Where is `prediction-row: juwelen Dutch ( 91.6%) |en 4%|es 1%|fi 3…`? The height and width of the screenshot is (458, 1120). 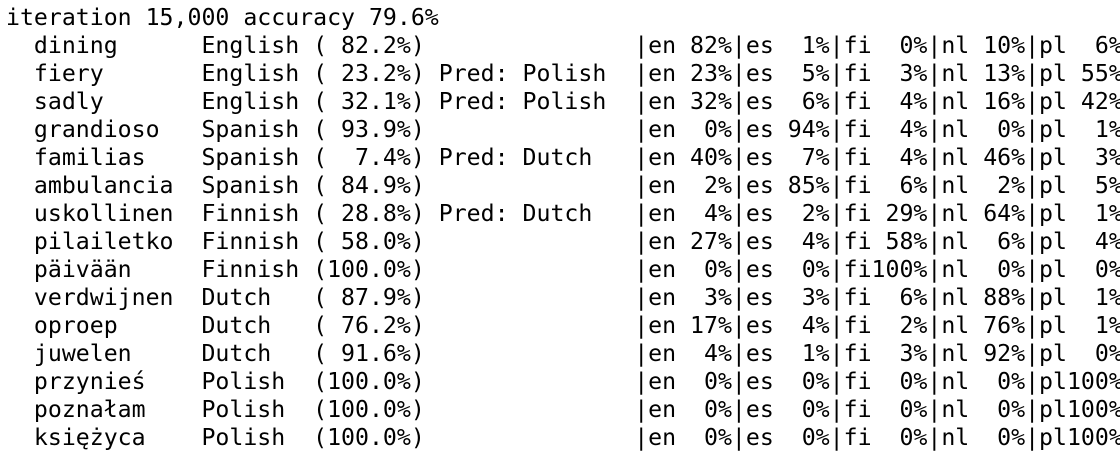
prediction-row: juwelen Dutch ( 91.6%) |en 4%|es 1%|fi 3… is located at coordinates (563, 353).